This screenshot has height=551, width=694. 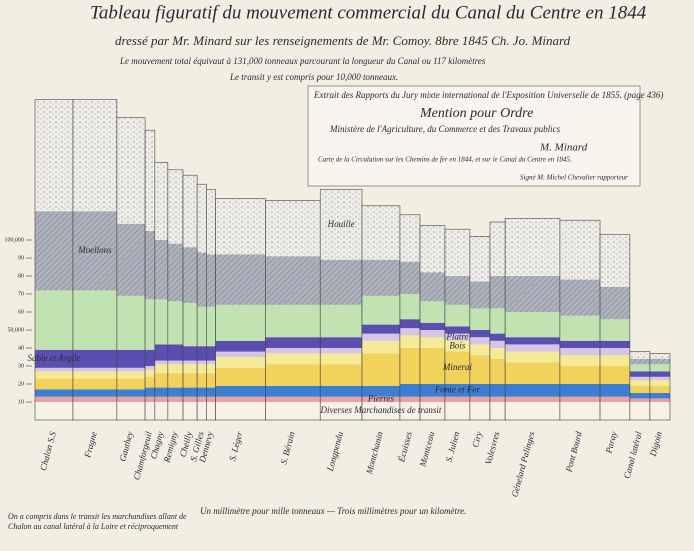 I want to click on y-tick-label: 40, so click(x=21, y=348).